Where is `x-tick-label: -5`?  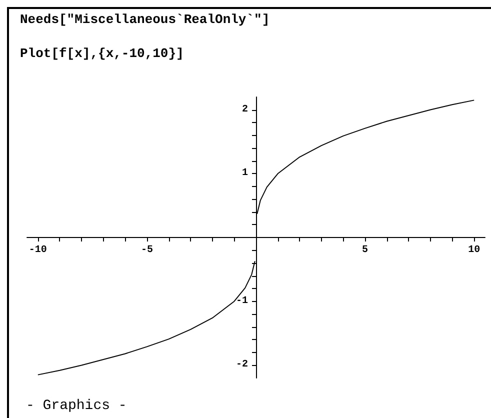
x-tick-label: -5 is located at coordinates (146, 250).